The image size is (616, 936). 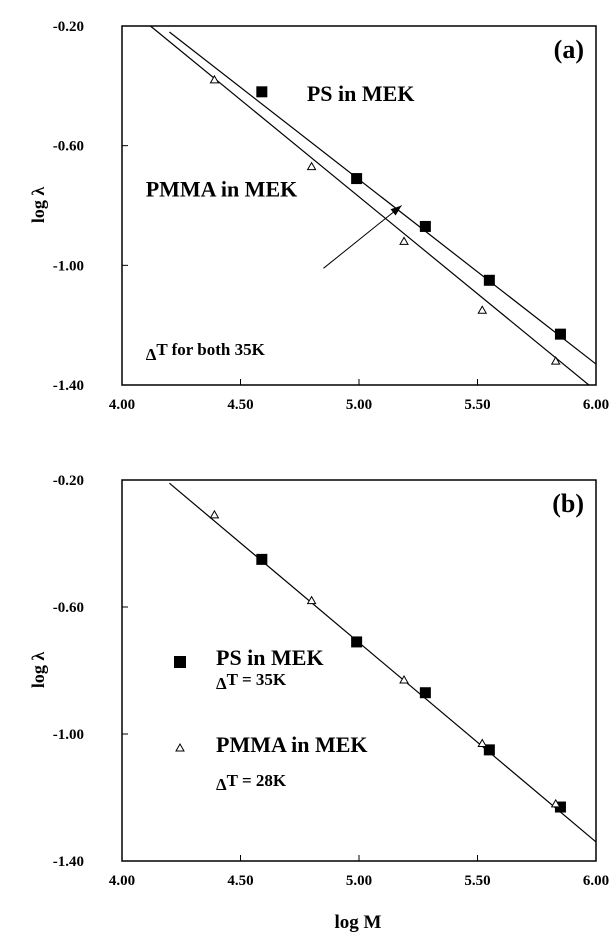 What do you see at coordinates (38, 205) in the screenshot?
I see `y-axis-label-a: log λ` at bounding box center [38, 205].